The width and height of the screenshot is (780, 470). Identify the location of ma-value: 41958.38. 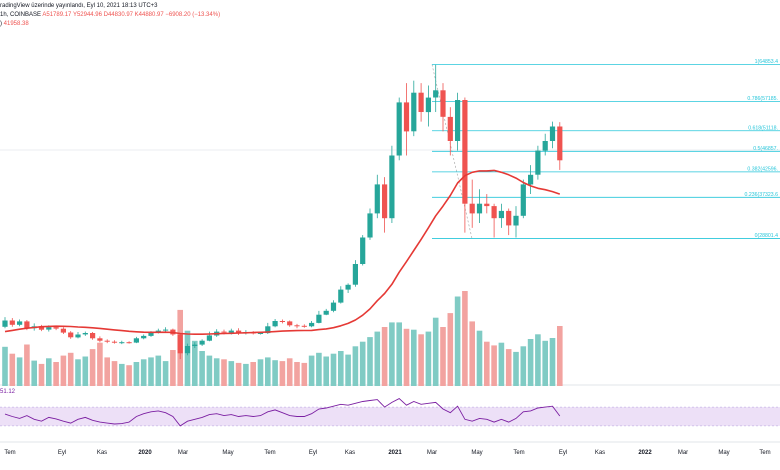
(16, 24).